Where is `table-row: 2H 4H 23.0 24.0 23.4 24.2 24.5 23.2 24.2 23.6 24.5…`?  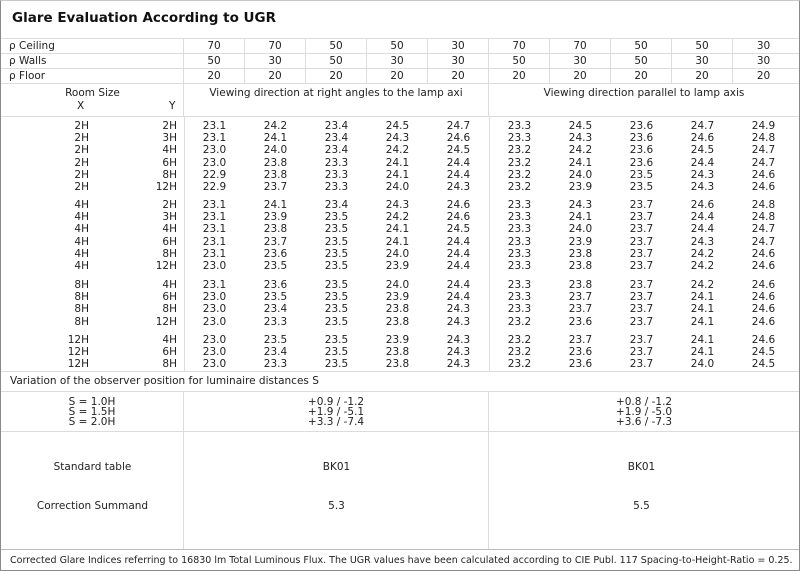 table-row: 2H 4H 23.0 24.0 23.4 24.2 24.5 23.2 24.2 23.6 24.5… is located at coordinates (400, 150).